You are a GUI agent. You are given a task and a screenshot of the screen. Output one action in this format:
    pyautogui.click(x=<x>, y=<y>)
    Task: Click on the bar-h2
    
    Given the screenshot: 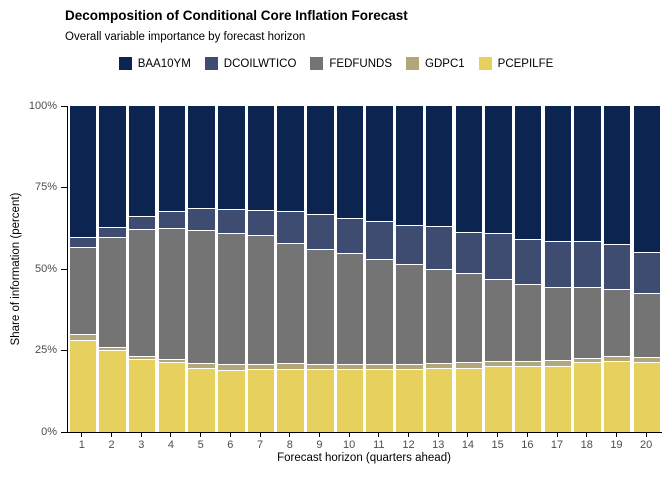 What is the action you would take?
    pyautogui.click(x=112, y=269)
    